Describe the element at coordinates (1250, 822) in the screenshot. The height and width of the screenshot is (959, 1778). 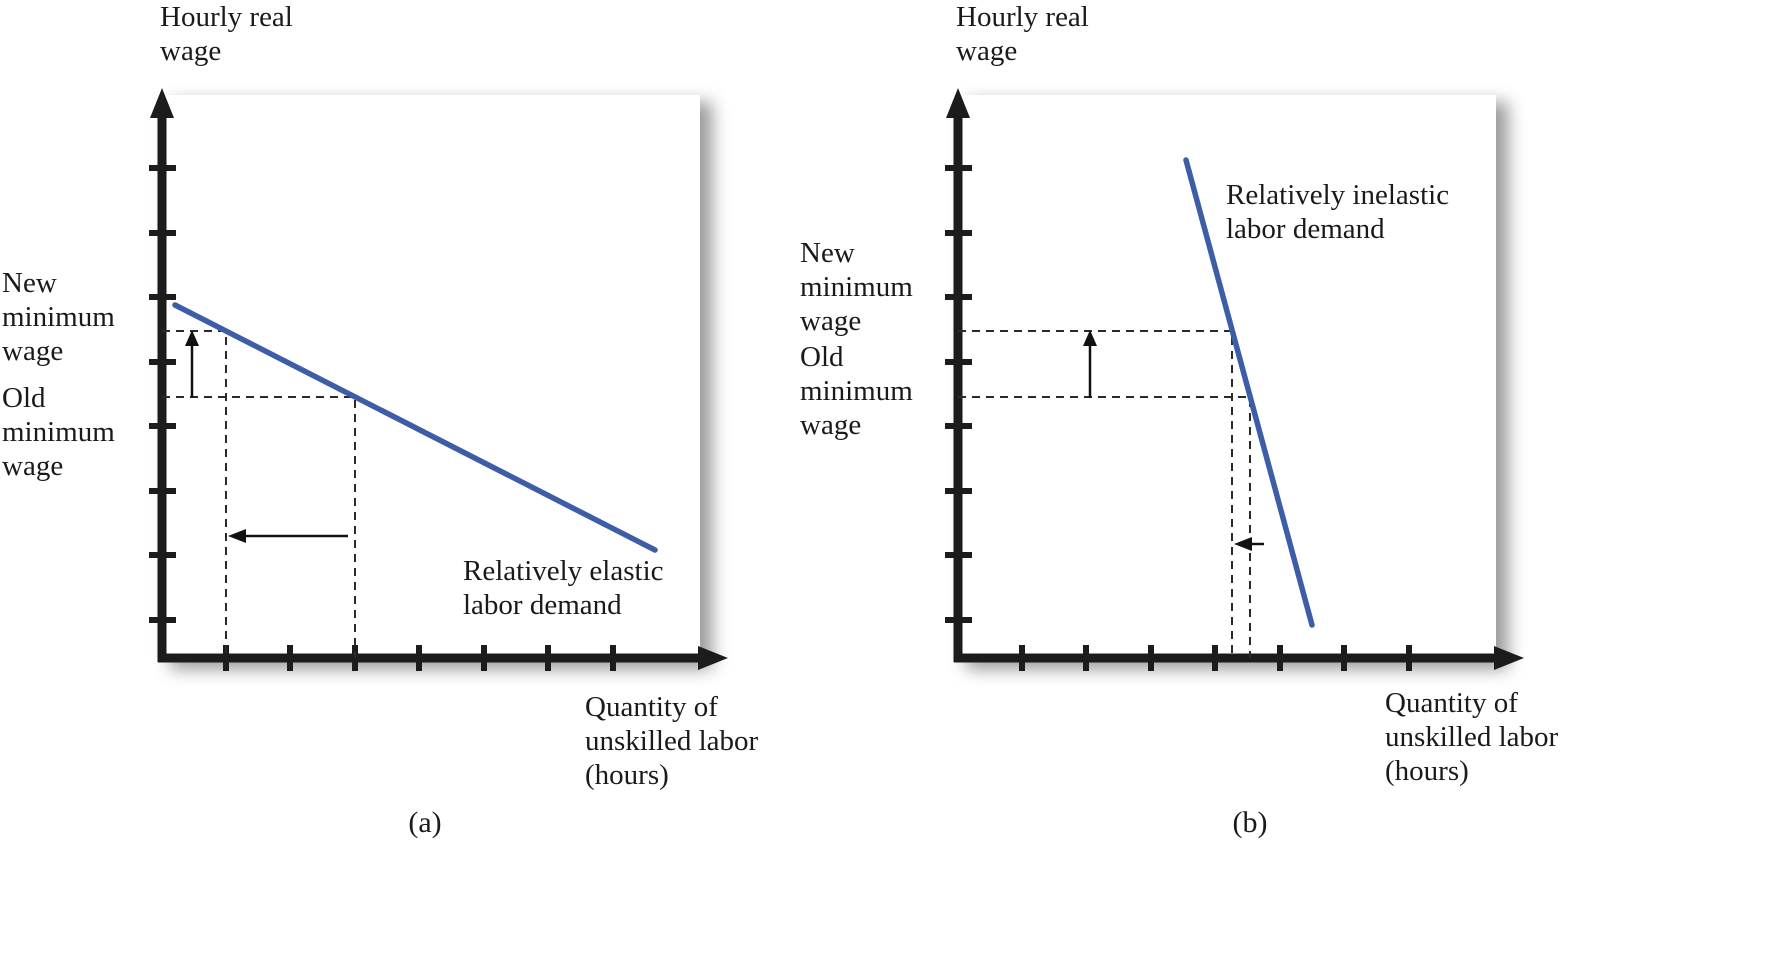
I see `panel-caption-b: (b)` at that location.